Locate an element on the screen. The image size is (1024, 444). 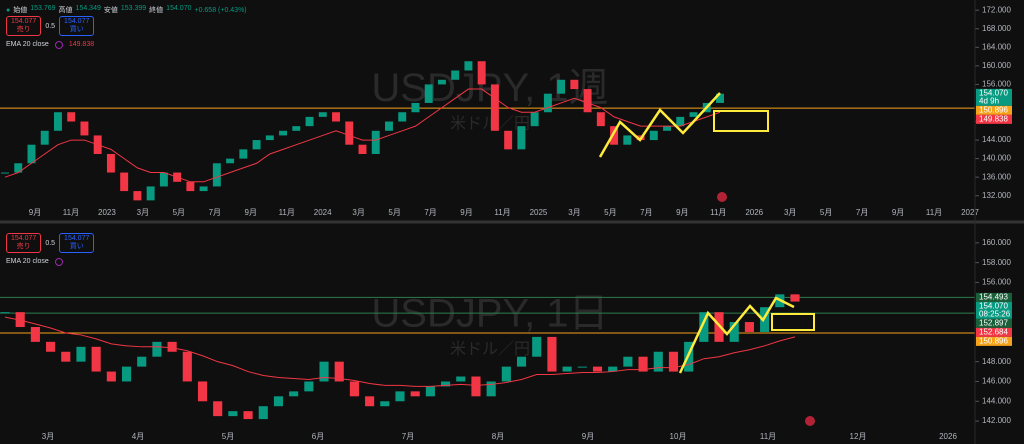
price-label-text: 150.896 is located at coordinates (993, 340).